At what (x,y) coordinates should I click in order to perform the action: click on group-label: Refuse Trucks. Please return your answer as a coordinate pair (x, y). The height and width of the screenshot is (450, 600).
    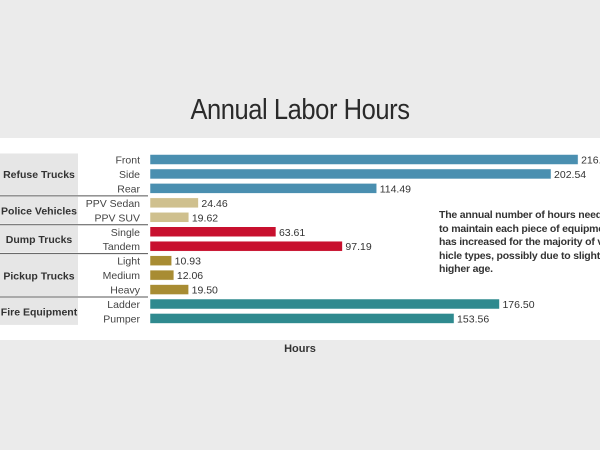
    Looking at the image, I should click on (39, 175).